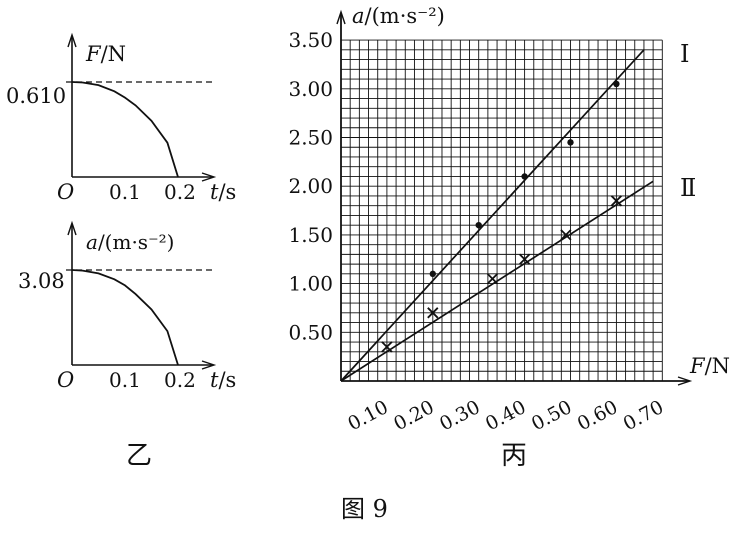 The width and height of the screenshot is (742, 534). Describe the element at coordinates (506, 415) in the screenshot. I see `x-tick-label: 0.40` at that location.